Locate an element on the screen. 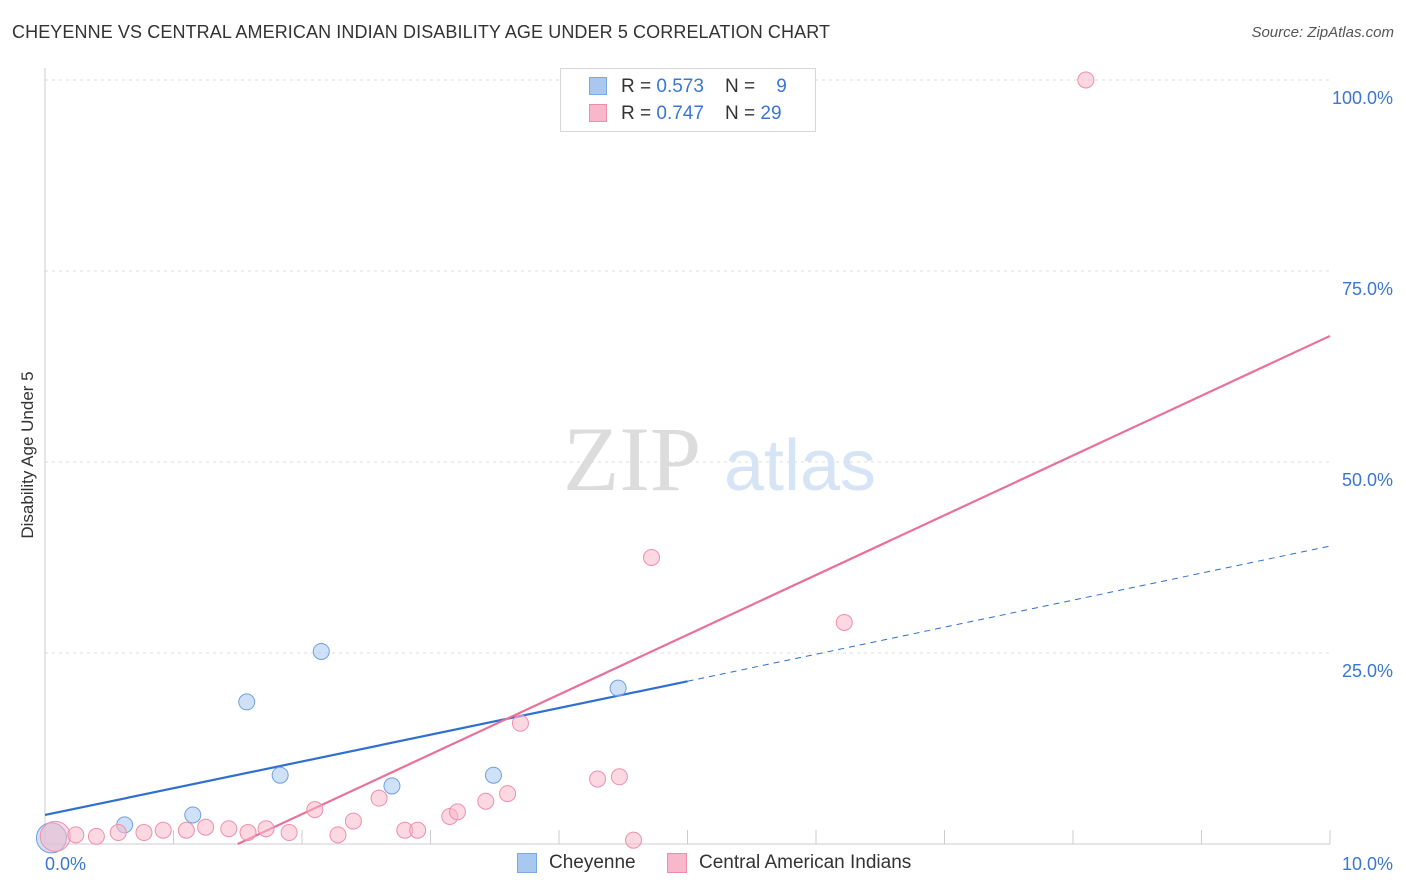  legend-n-value: 9 is located at coordinates (781, 86).